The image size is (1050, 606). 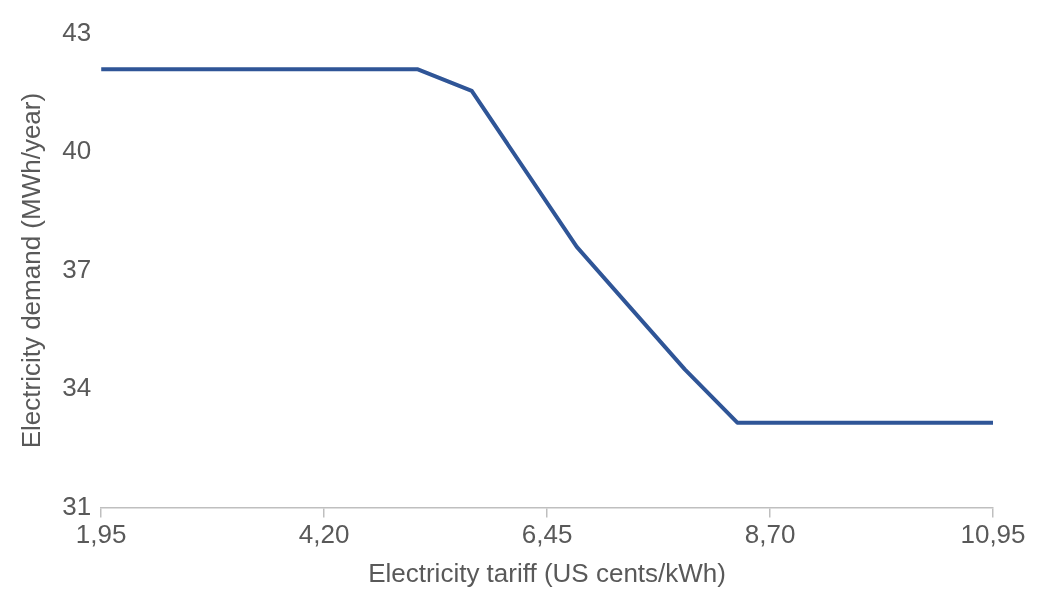 I want to click on y-tick-label: 34, so click(x=77, y=387).